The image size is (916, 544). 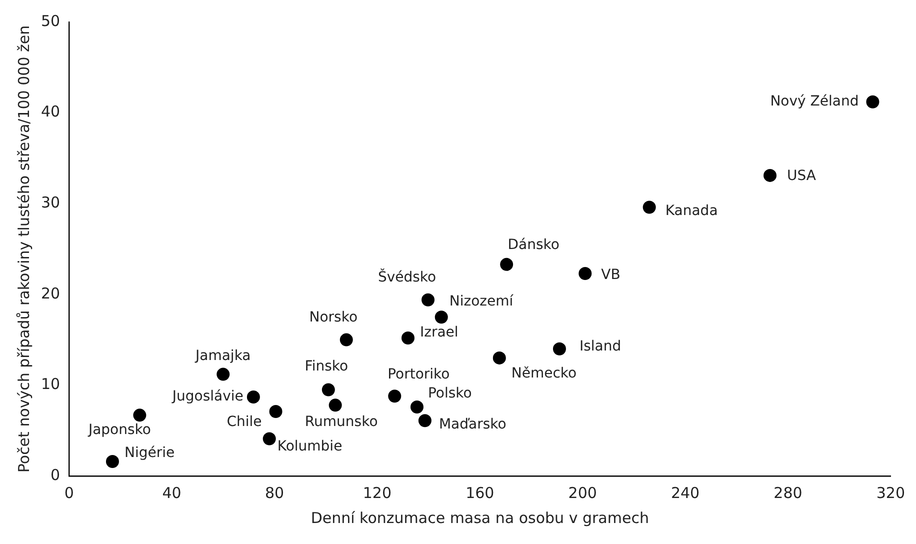 What do you see at coordinates (23, 249) in the screenshot?
I see `y-axis-title: Počet nových případů rakoviny tlustého střeva/100 000 žen` at bounding box center [23, 249].